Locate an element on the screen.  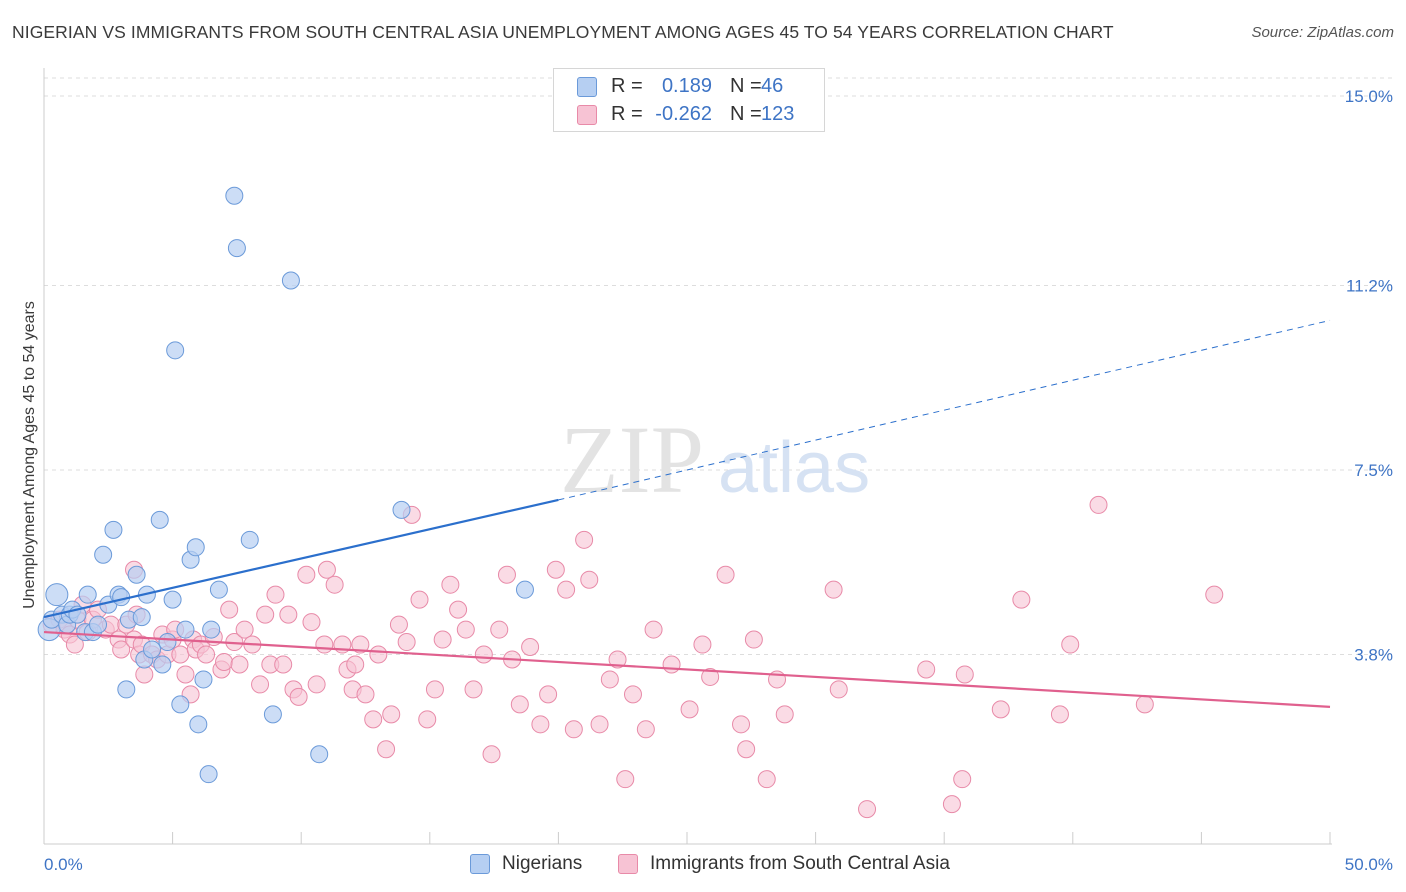
legend-r-value: 0.189 is located at coordinates (686, 86).